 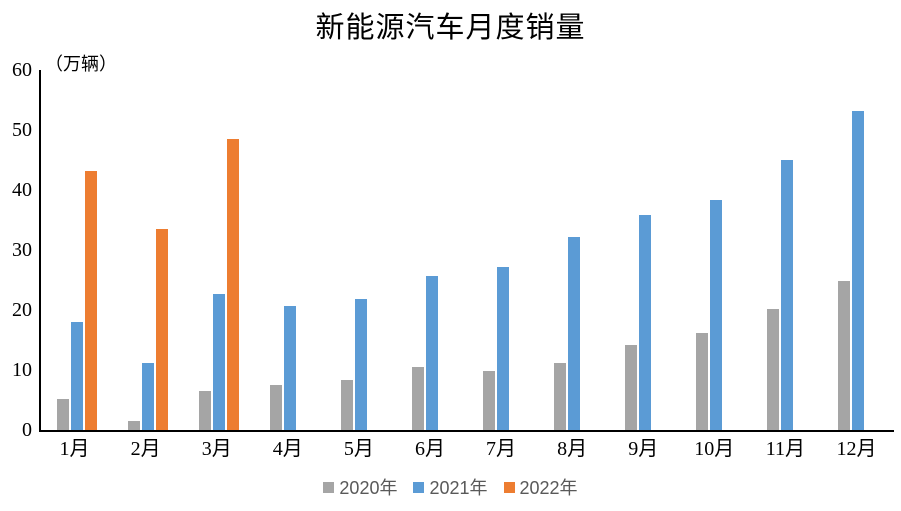 What do you see at coordinates (503, 348) in the screenshot?
I see `bar-2021年-7月` at bounding box center [503, 348].